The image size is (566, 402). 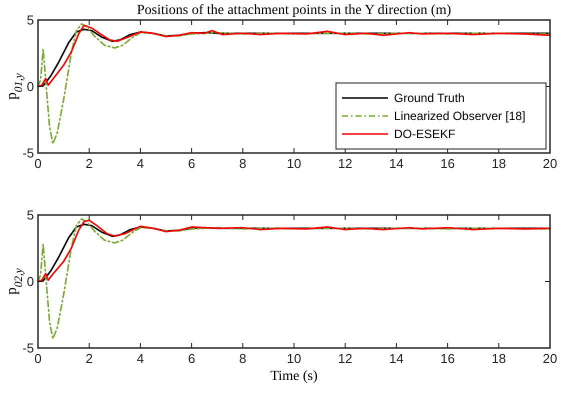 I want to click on legend-label: Linearized Observer [18], so click(x=460, y=116).